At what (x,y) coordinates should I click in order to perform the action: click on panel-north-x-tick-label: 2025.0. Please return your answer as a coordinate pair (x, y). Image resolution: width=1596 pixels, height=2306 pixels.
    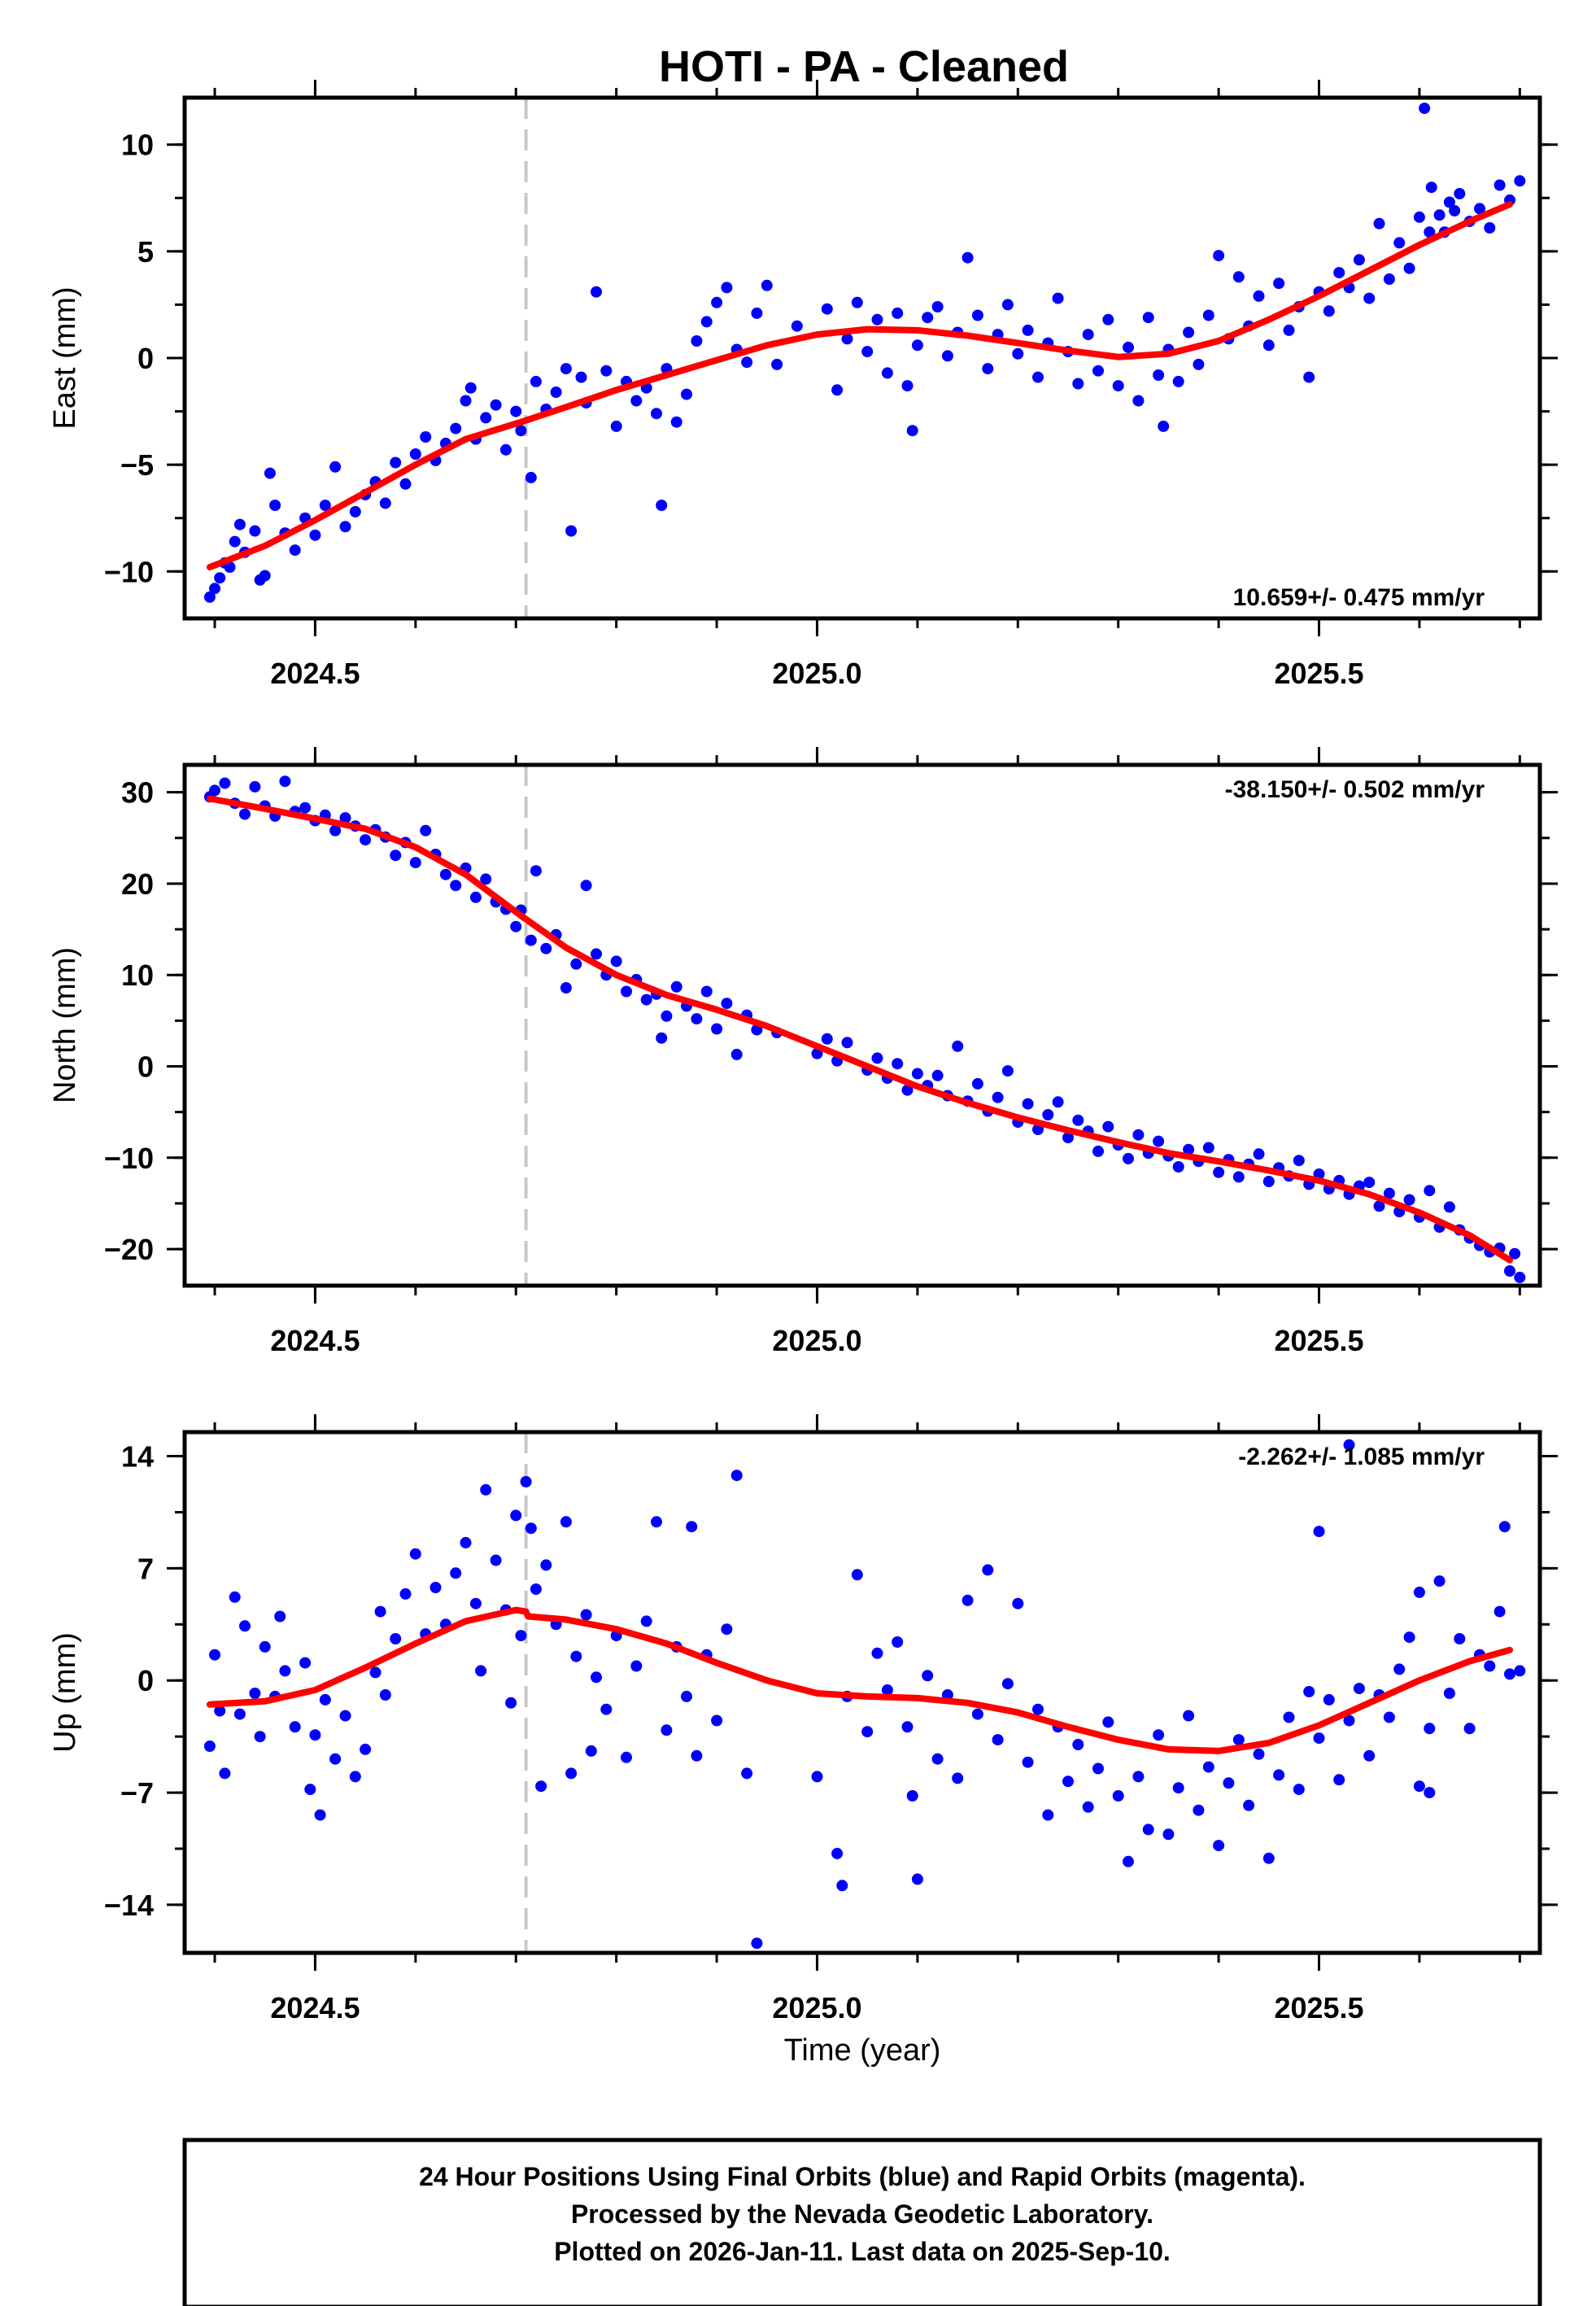
    Looking at the image, I should click on (816, 1340).